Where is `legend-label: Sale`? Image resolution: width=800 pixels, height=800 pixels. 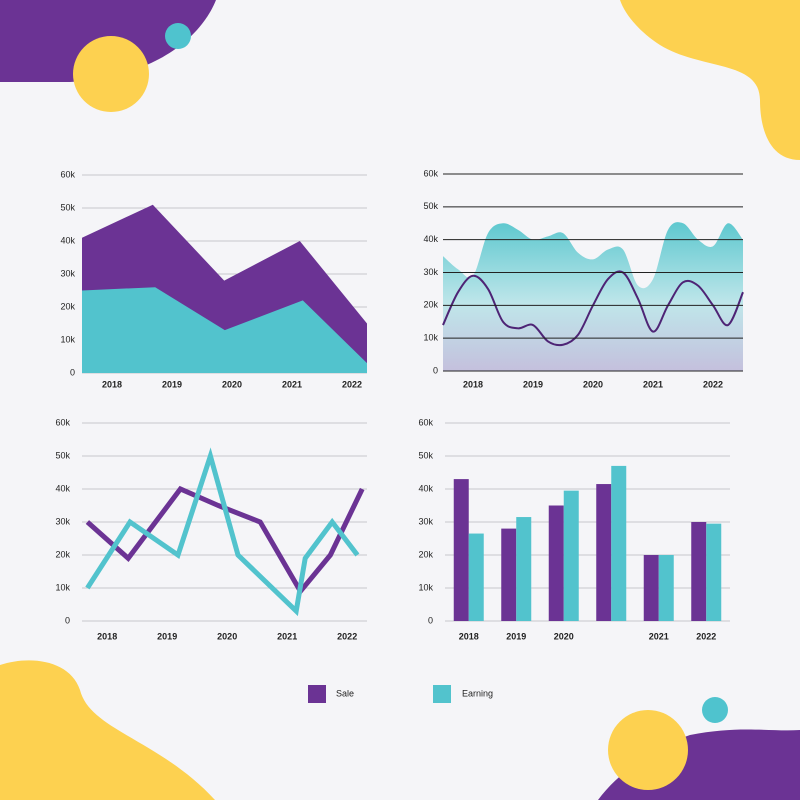 legend-label: Sale is located at coordinates (345, 693).